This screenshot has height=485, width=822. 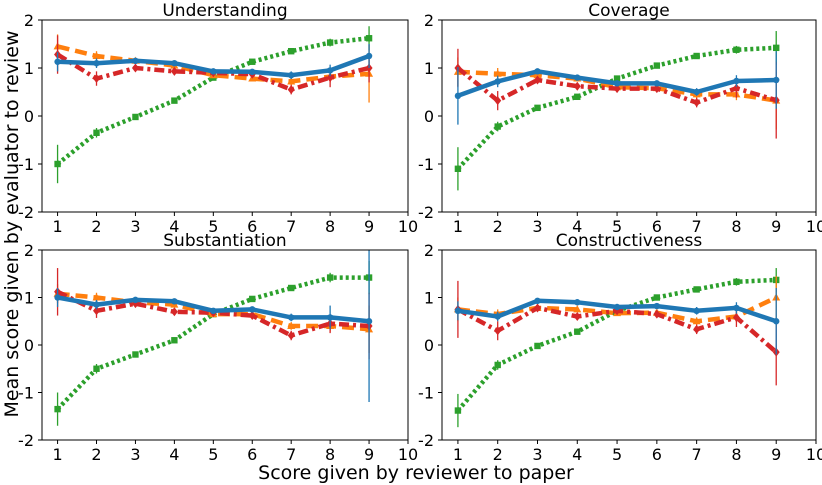 What do you see at coordinates (224, 241) in the screenshot?
I see `panel-title: Substantiation` at bounding box center [224, 241].